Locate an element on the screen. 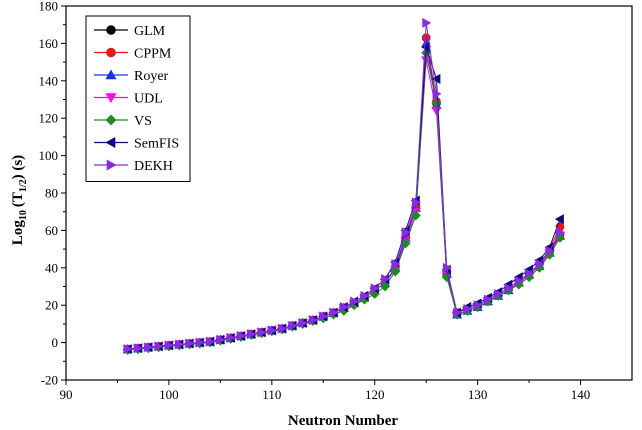 This screenshot has width=642, height=430. legend-marker-dekh is located at coordinates (111, 165).